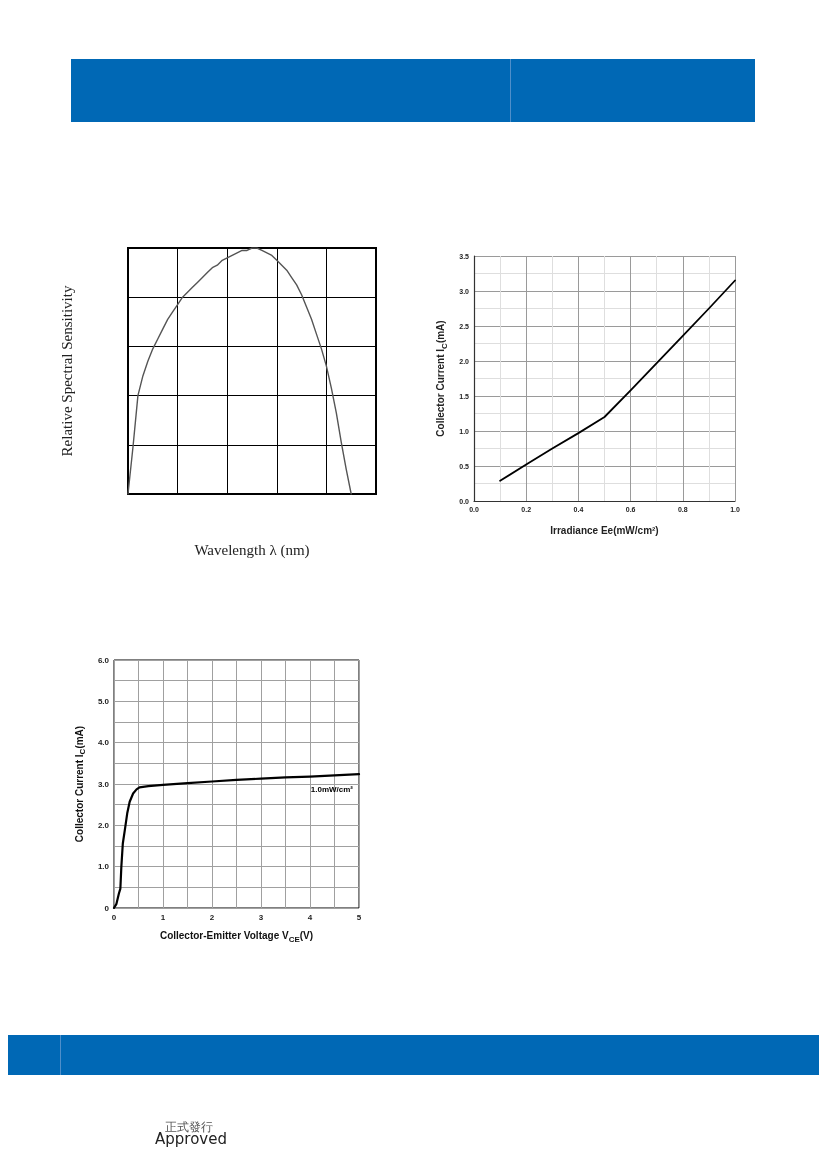 Image resolution: width=827 pixels, height=1169 pixels. I want to click on text: 正式發行, so click(189, 1127).